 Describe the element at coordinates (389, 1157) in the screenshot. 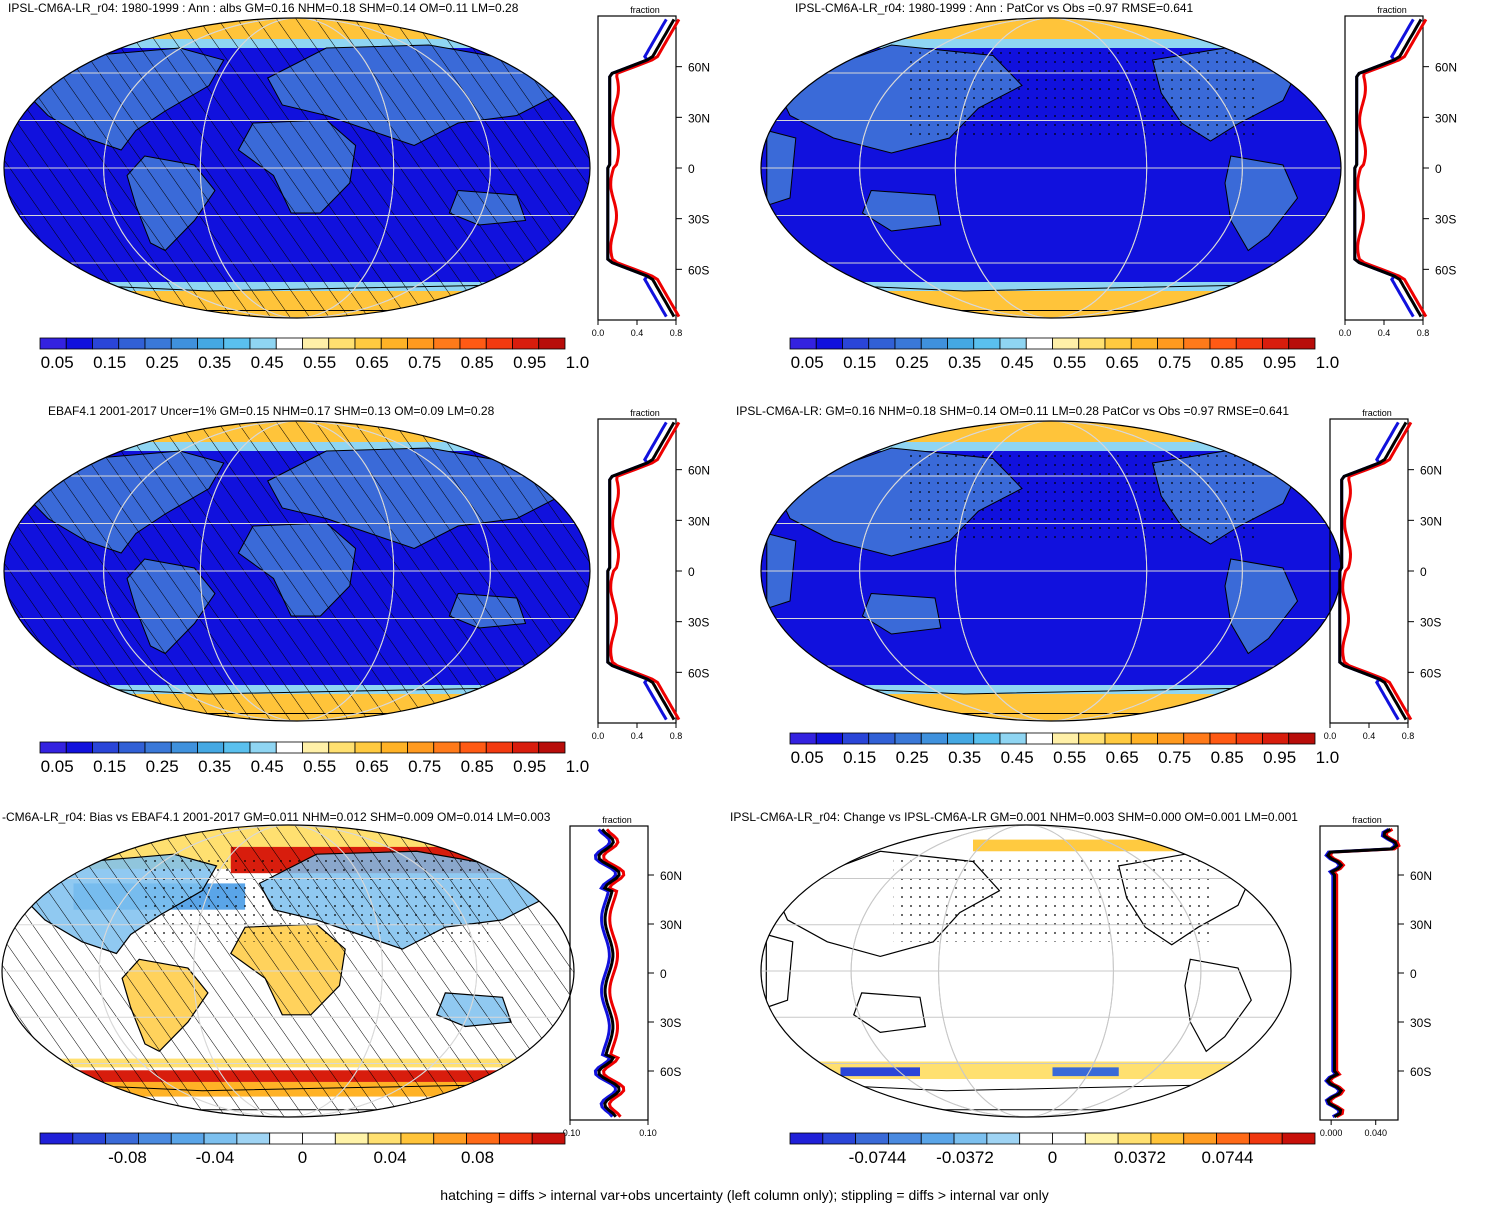

I see `colorbar-tick-label: 0.04` at that location.